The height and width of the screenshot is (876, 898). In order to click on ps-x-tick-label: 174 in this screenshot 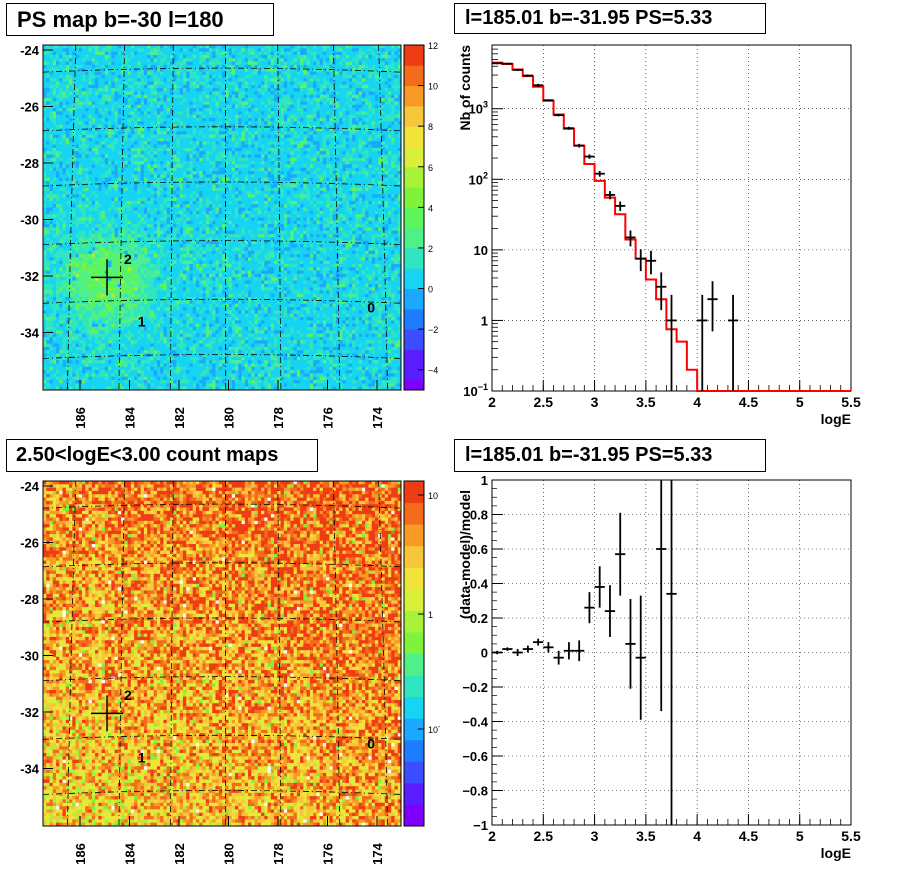, I will do `click(377, 417)`.